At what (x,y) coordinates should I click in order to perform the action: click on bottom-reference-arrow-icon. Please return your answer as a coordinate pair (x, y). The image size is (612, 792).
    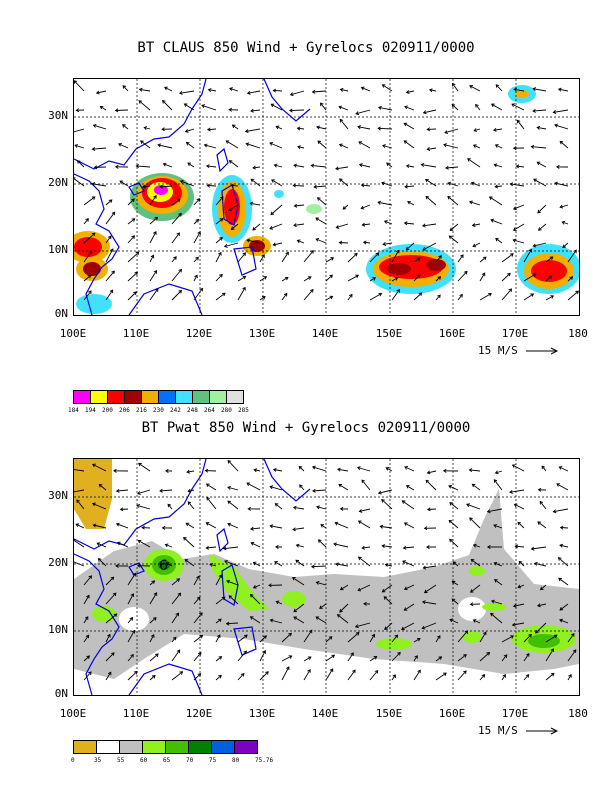
    Looking at the image, I should click on (542, 731).